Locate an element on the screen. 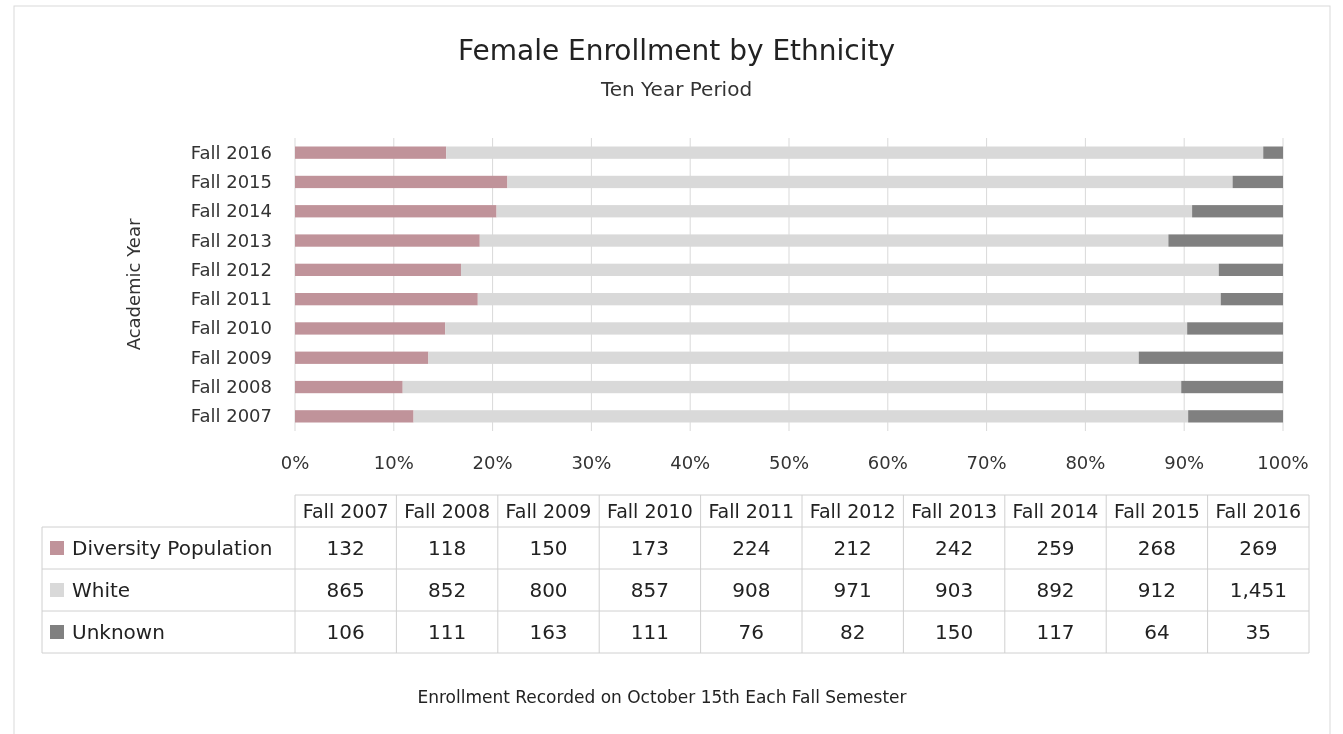  data-label: 163 is located at coordinates (548, 632).